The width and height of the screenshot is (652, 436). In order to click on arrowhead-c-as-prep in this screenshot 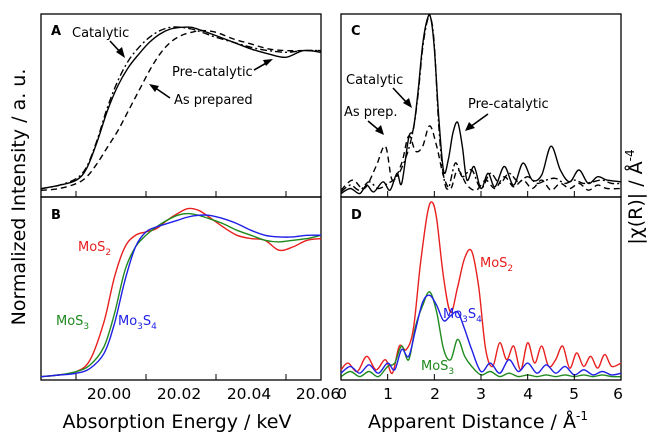, I will do `click(379, 130)`.